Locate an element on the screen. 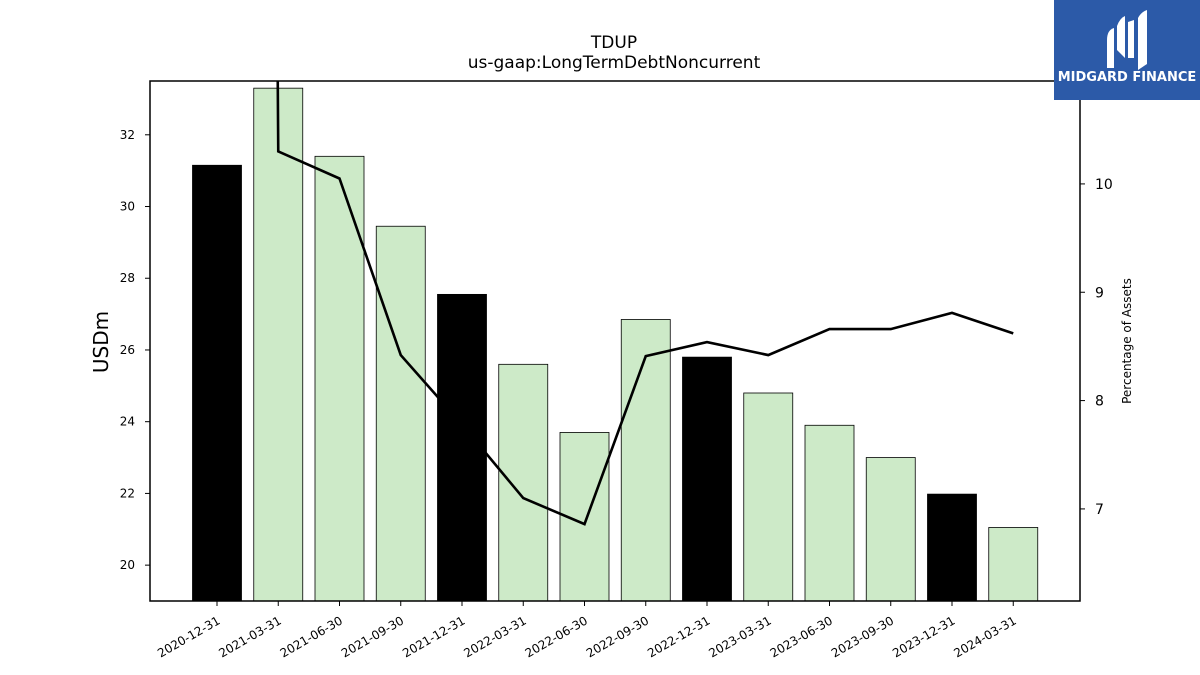  x-tick-label: 2020-12-31 is located at coordinates (188, 636).